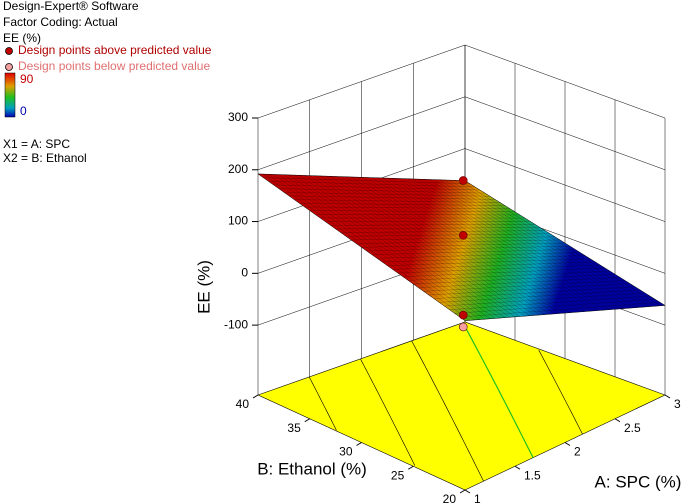  Describe the element at coordinates (60, 22) in the screenshot. I see `coding: Factor Coding: Actual` at that location.